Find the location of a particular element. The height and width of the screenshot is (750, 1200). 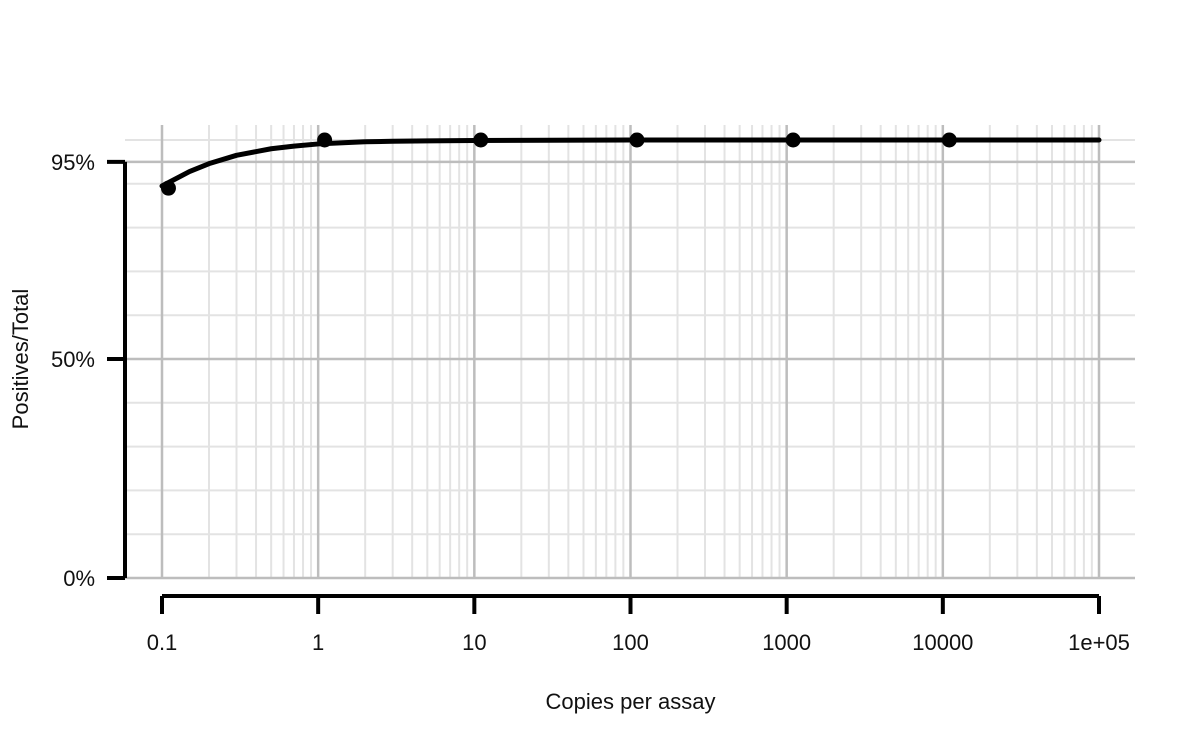

fitted-curve-layer is located at coordinates (630, 163).